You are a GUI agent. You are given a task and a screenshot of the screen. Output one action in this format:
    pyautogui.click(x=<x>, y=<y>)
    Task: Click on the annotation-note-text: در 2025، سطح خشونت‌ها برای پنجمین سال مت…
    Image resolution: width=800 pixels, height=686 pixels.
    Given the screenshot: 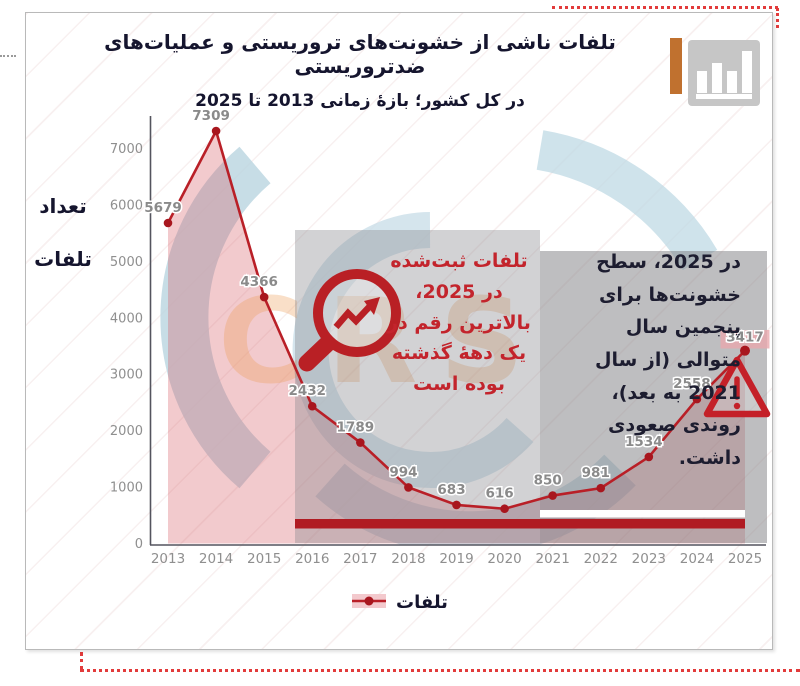 What is the action you would take?
    pyautogui.click(x=668, y=360)
    